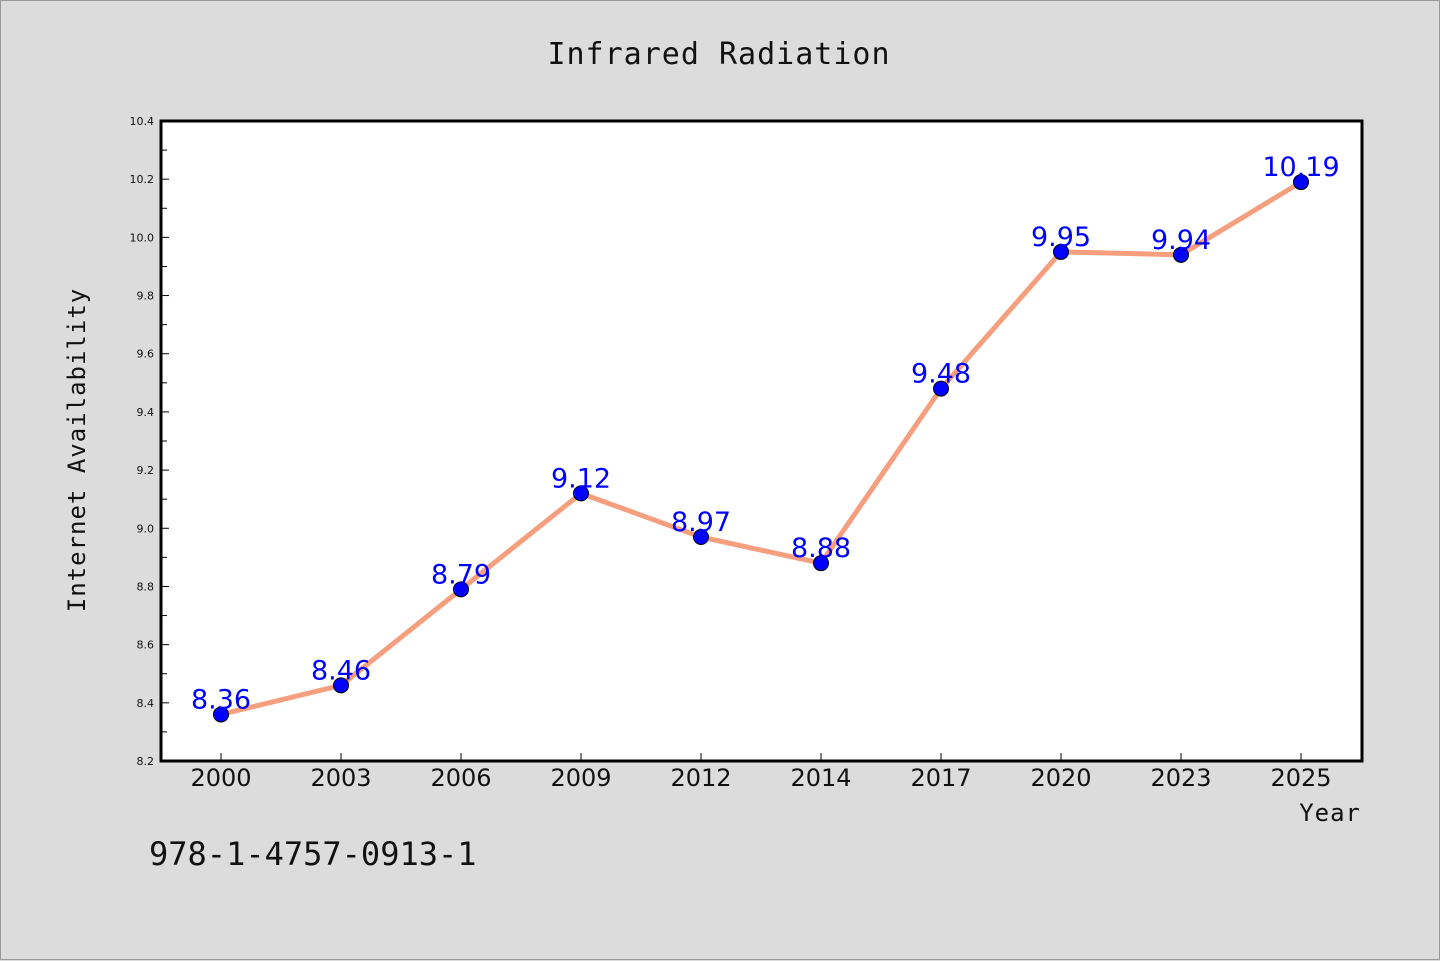  Describe the element at coordinates (146, 470) in the screenshot. I see `y-tick-label: 9.2` at that location.